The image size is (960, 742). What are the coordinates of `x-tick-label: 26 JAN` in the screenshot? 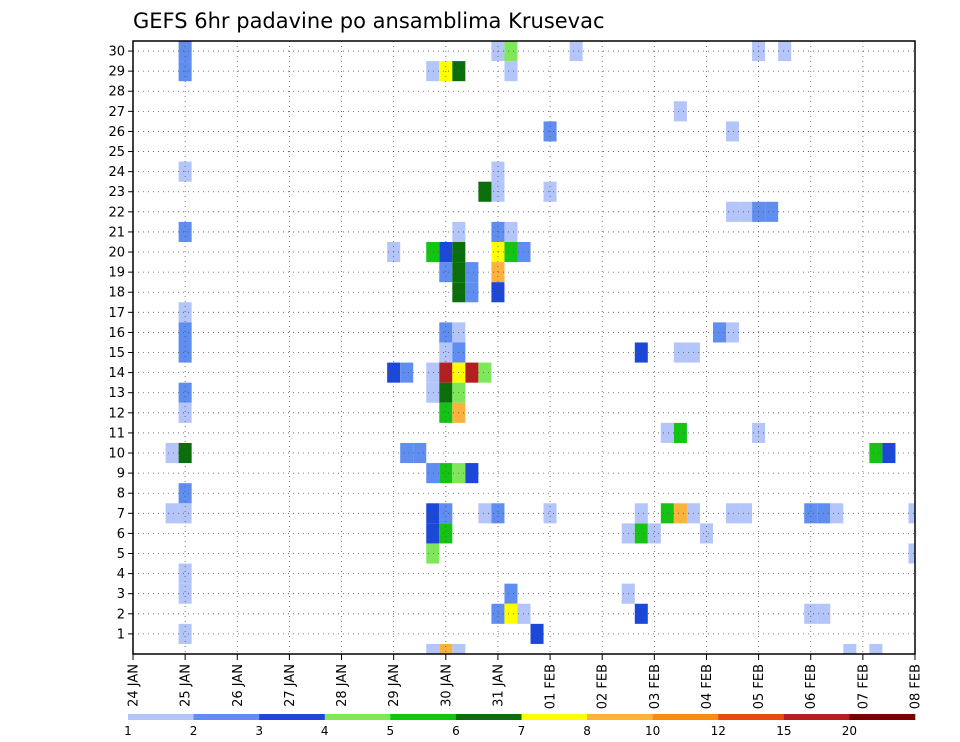 It's located at (238, 685).